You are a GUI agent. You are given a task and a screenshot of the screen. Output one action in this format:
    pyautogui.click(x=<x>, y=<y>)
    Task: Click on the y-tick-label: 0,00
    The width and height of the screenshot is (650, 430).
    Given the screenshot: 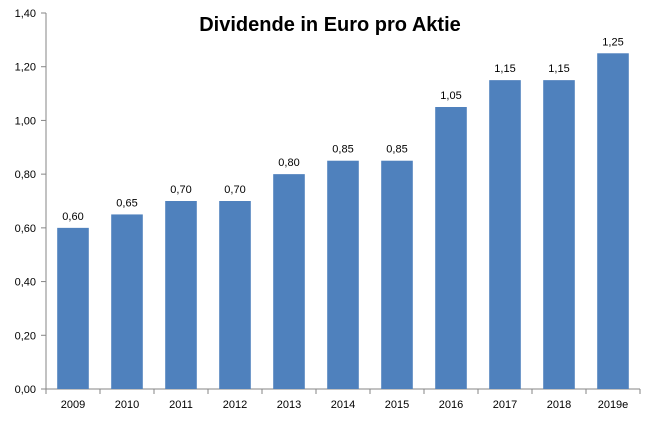 What is the action you would take?
    pyautogui.click(x=25, y=390)
    